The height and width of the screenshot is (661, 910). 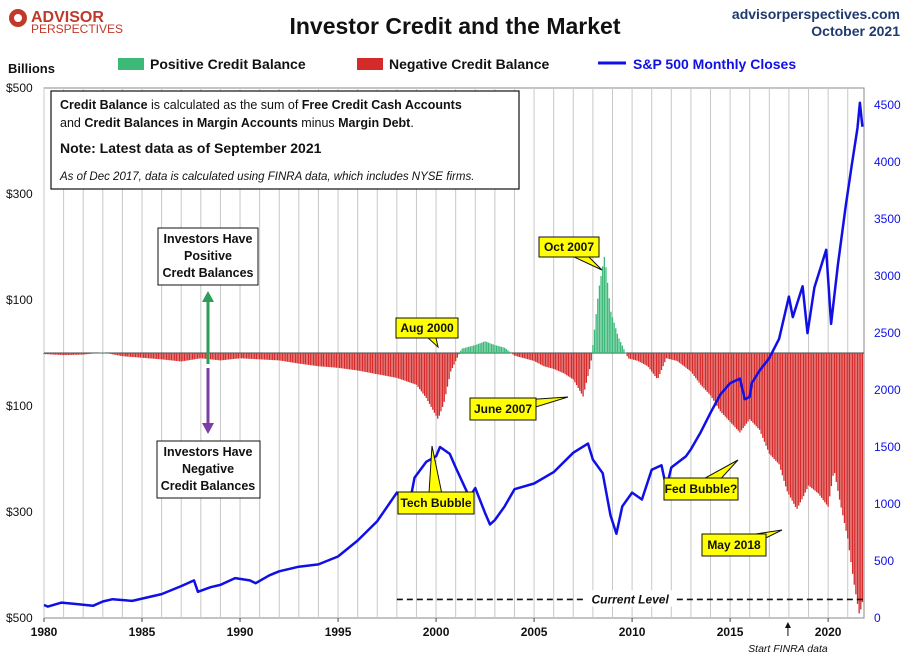 What do you see at coordinates (887, 504) in the screenshot?
I see `right-tick-label: 1000` at bounding box center [887, 504].